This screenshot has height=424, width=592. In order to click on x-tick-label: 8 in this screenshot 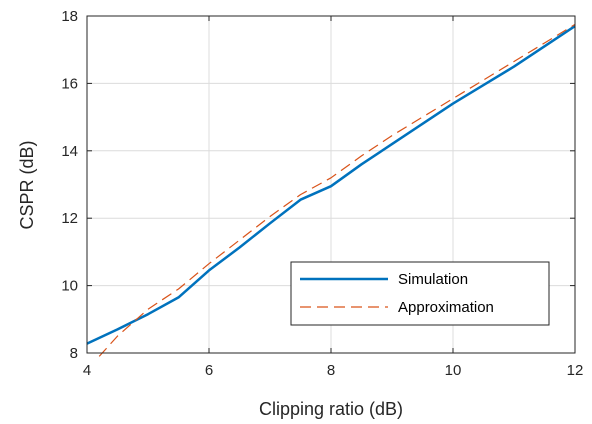, I will do `click(331, 370)`.